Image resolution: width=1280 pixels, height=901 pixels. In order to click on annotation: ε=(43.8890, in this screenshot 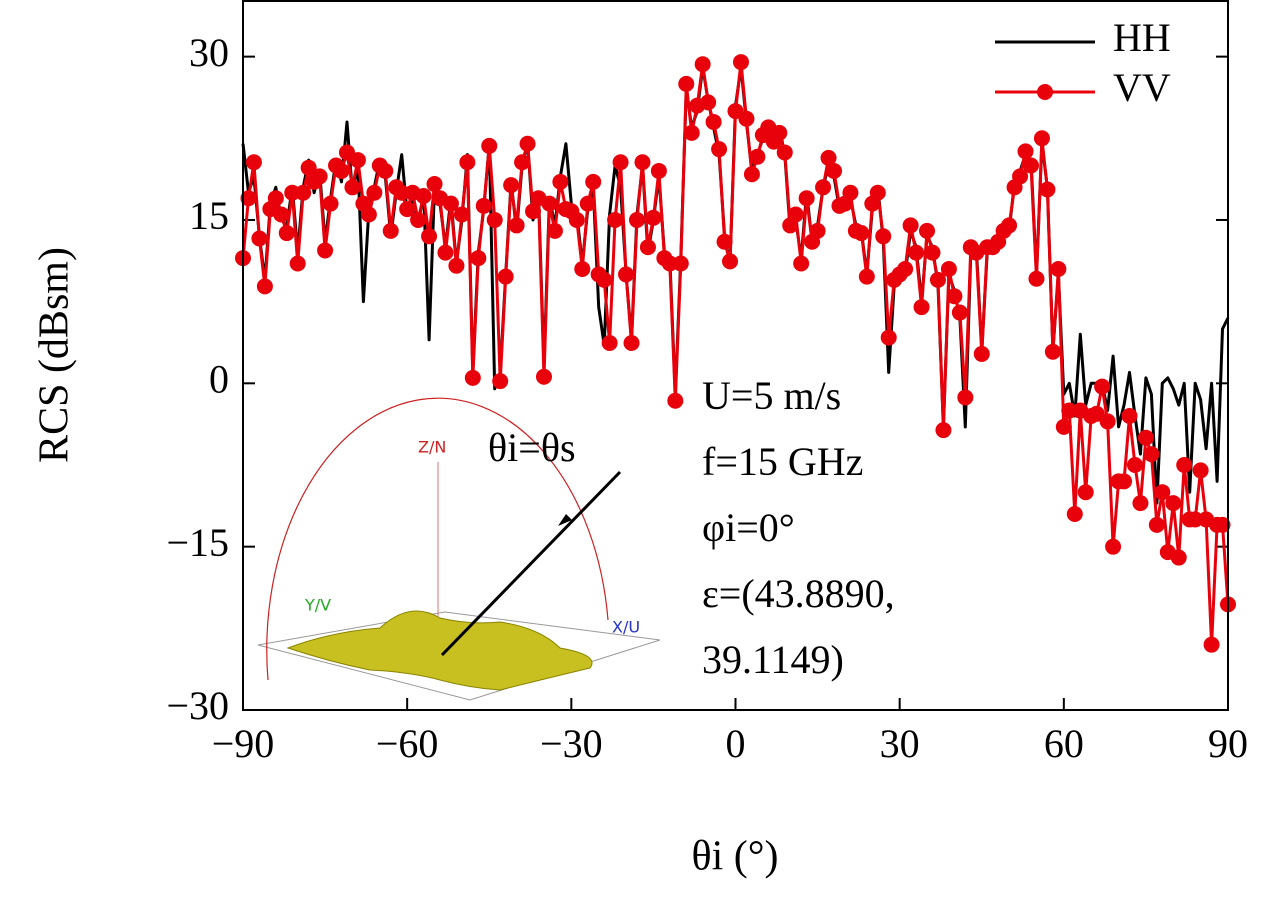, I will do `click(798, 593)`.